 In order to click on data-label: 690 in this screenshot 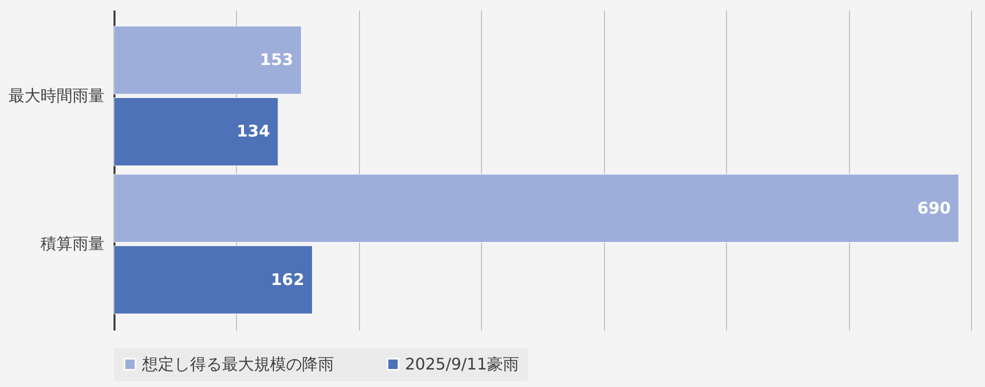, I will do `click(934, 208)`.